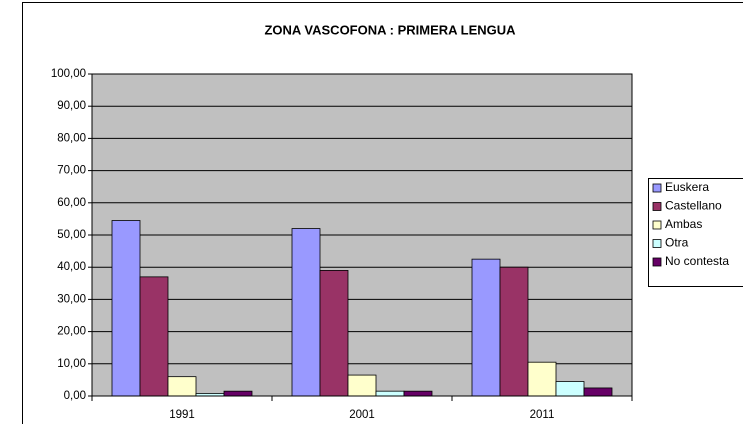  What do you see at coordinates (71, 235) in the screenshot?
I see `y-tick-label: 50,00` at bounding box center [71, 235].